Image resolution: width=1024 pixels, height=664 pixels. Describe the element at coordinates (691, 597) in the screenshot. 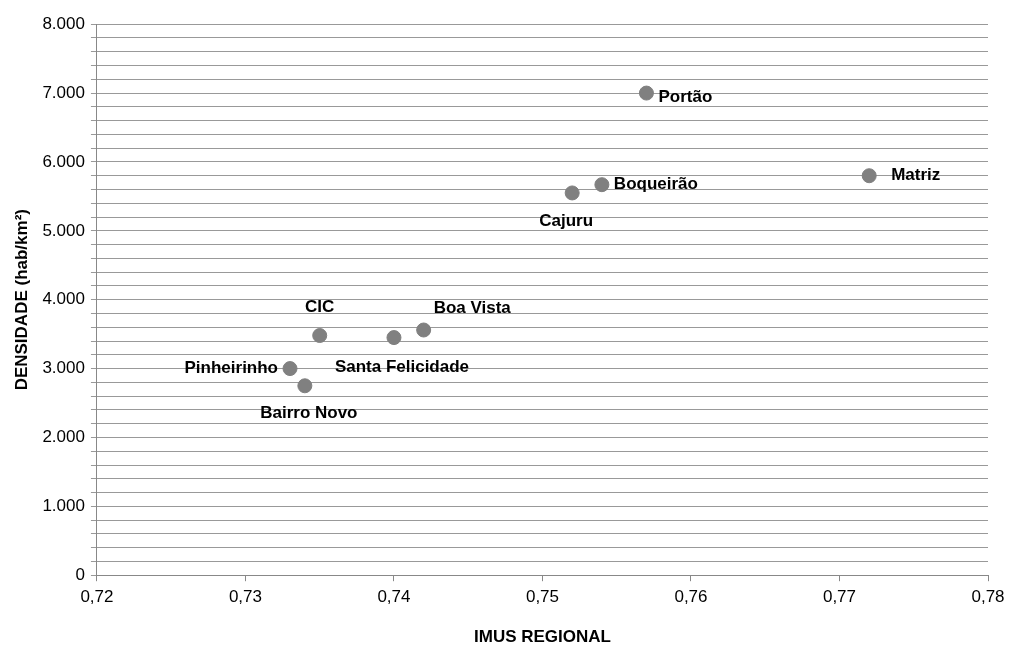

I see `x-tick-label: 0,76` at that location.